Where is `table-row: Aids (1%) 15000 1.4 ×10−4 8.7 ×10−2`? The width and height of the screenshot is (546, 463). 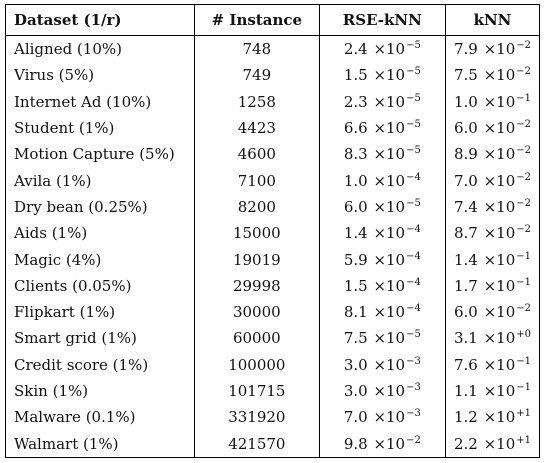 table-row: Aids (1%) 15000 1.4 ×10−4 8.7 ×10−2 is located at coordinates (272, 233).